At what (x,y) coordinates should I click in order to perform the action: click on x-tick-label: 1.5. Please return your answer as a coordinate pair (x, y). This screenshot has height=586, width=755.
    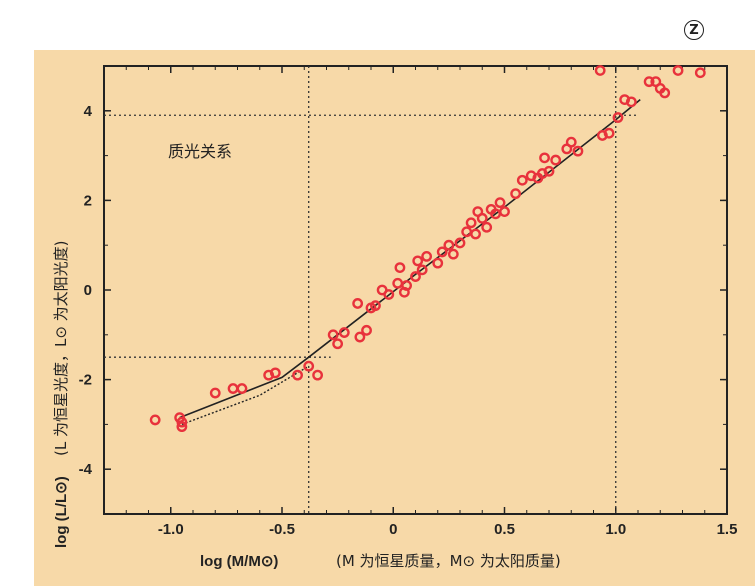
    Looking at the image, I should click on (727, 529).